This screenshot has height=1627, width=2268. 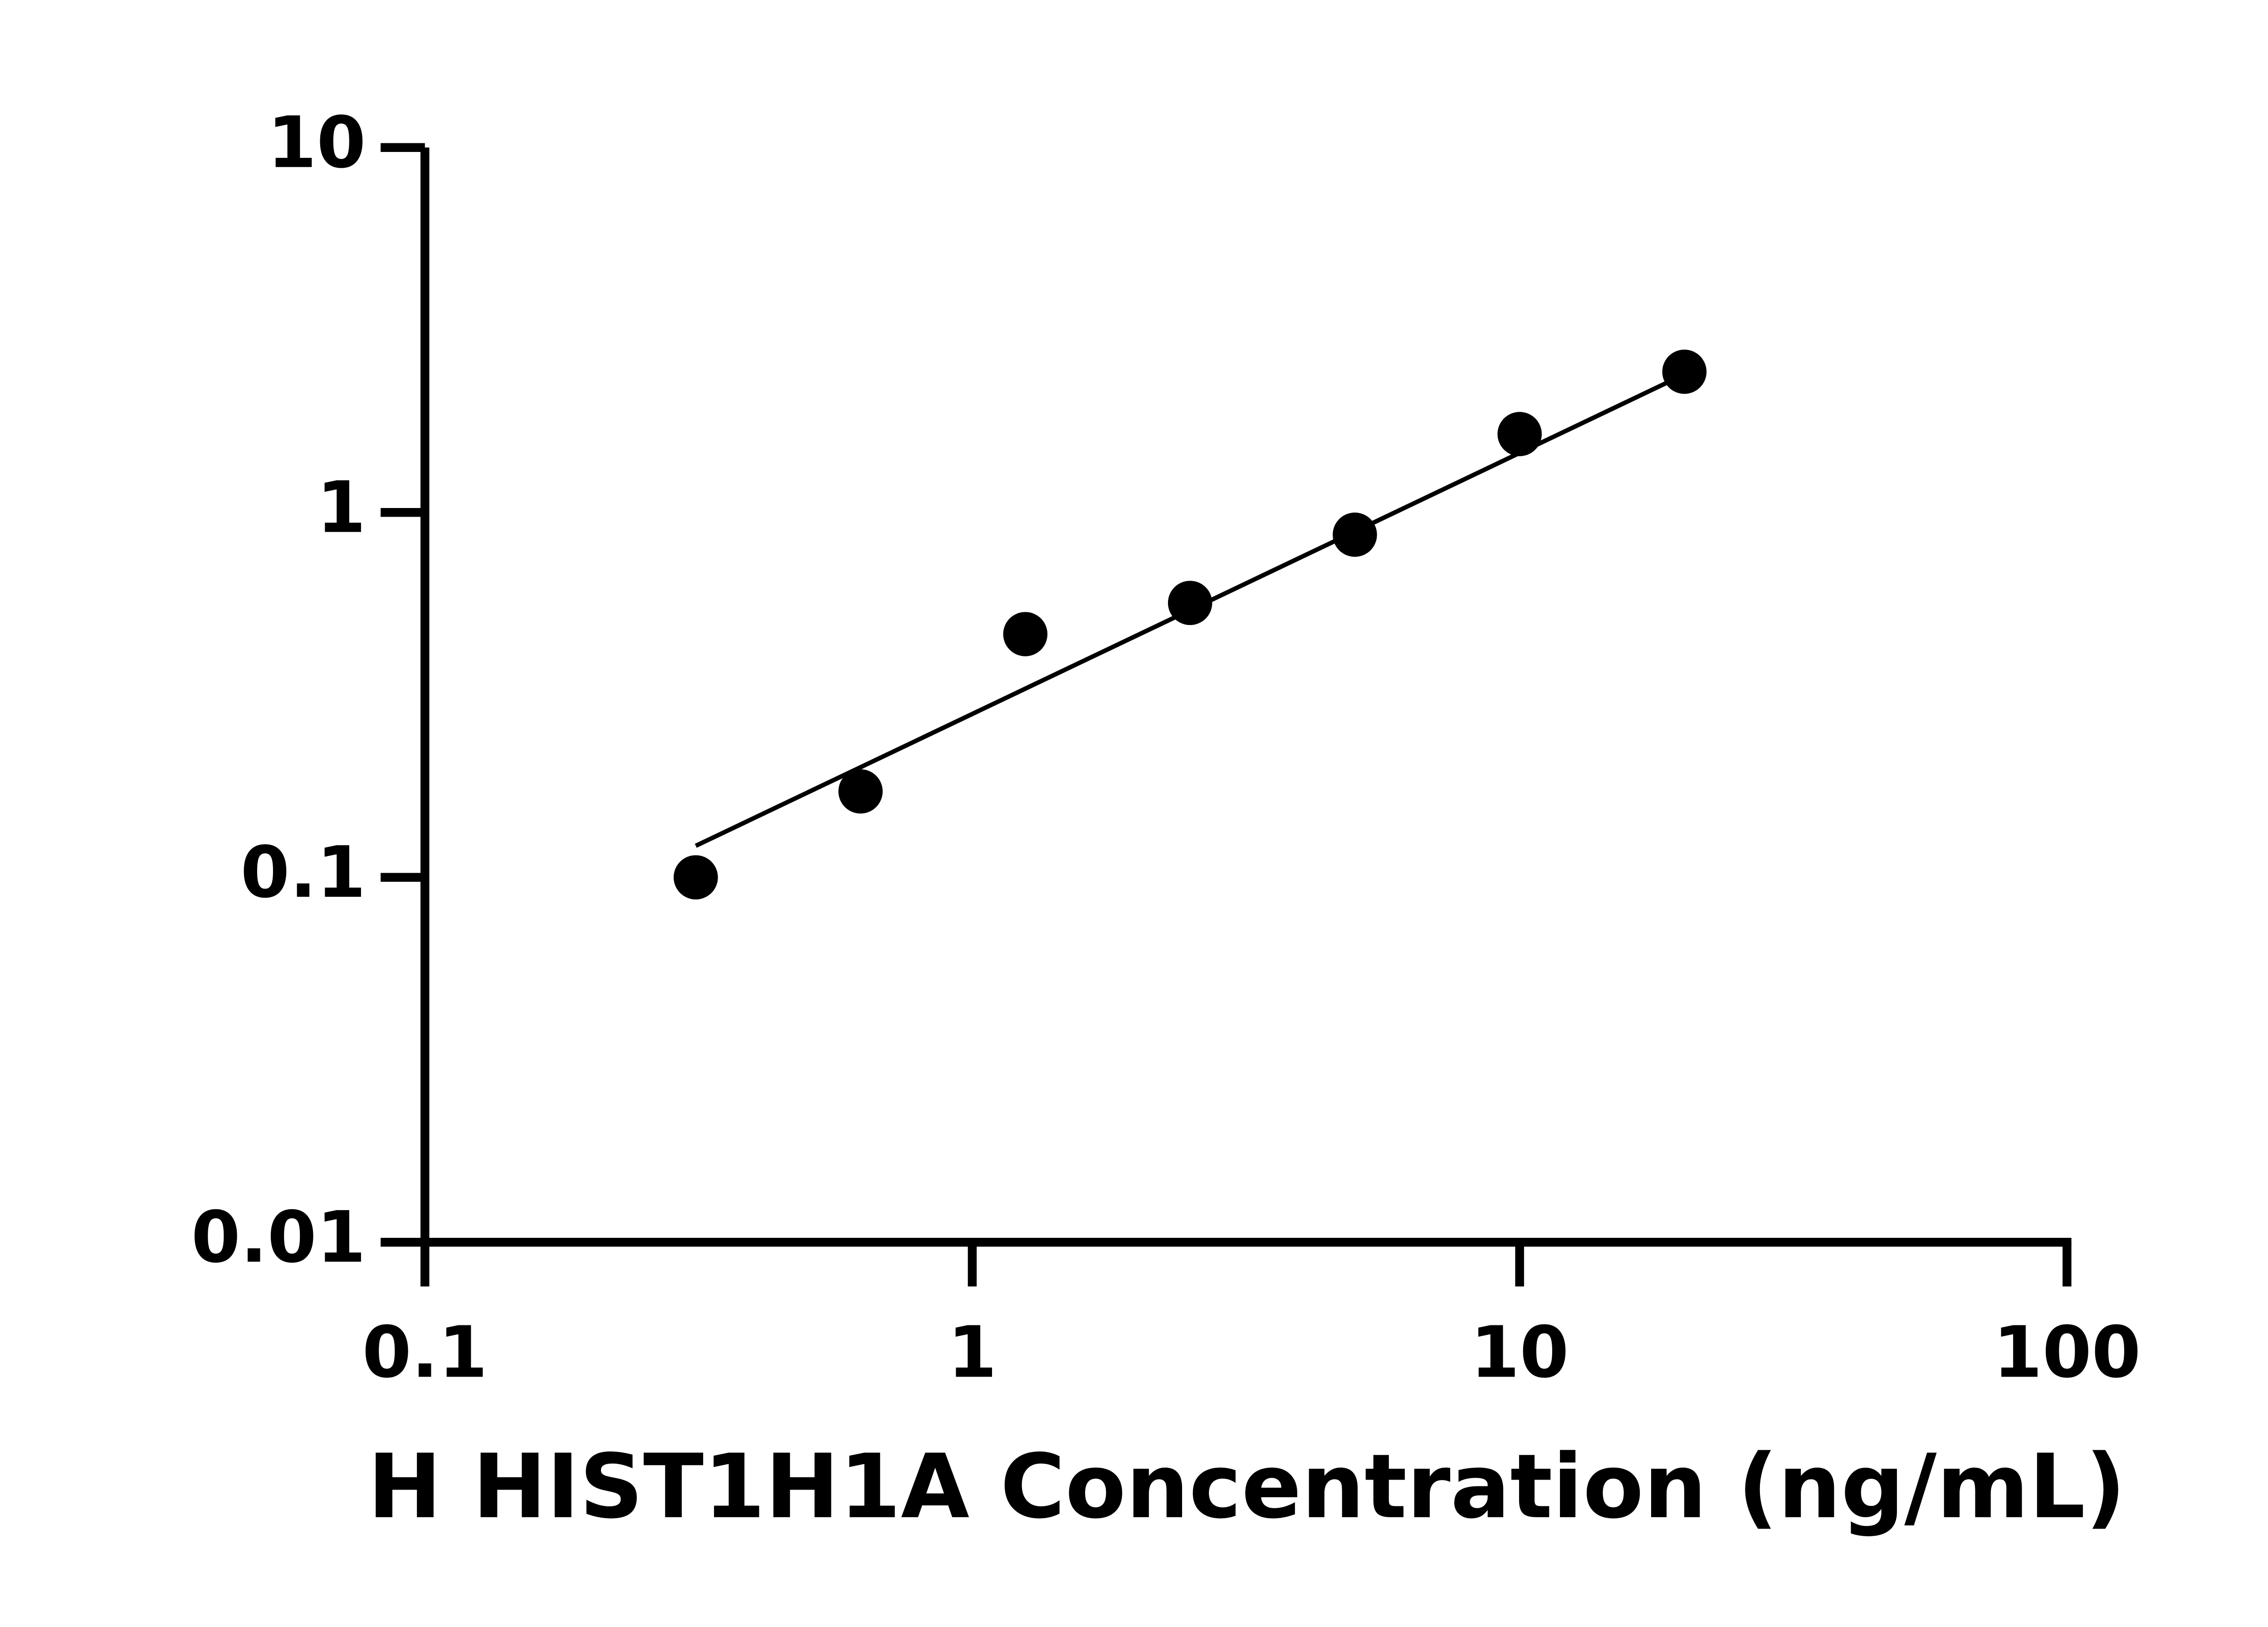 I want to click on x-axis-label: H HIST1H1A Concentration (ng/mL), so click(x=1246, y=1487).